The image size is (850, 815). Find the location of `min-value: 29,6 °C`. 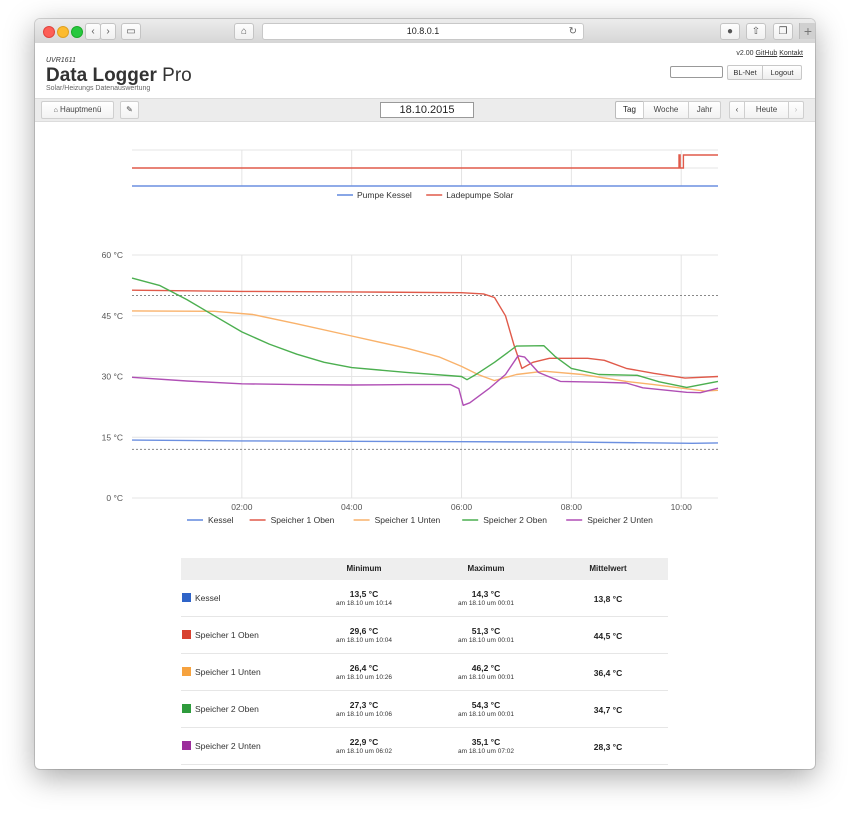

min-value: 29,6 °C is located at coordinates (364, 631).